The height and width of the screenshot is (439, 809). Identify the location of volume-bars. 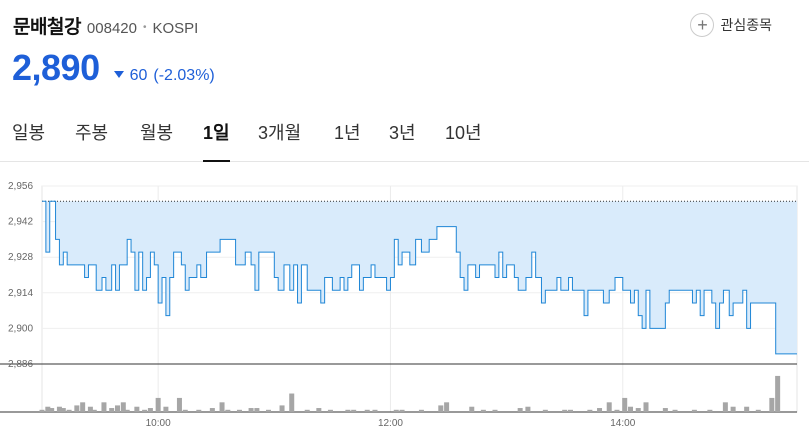
(410, 393).